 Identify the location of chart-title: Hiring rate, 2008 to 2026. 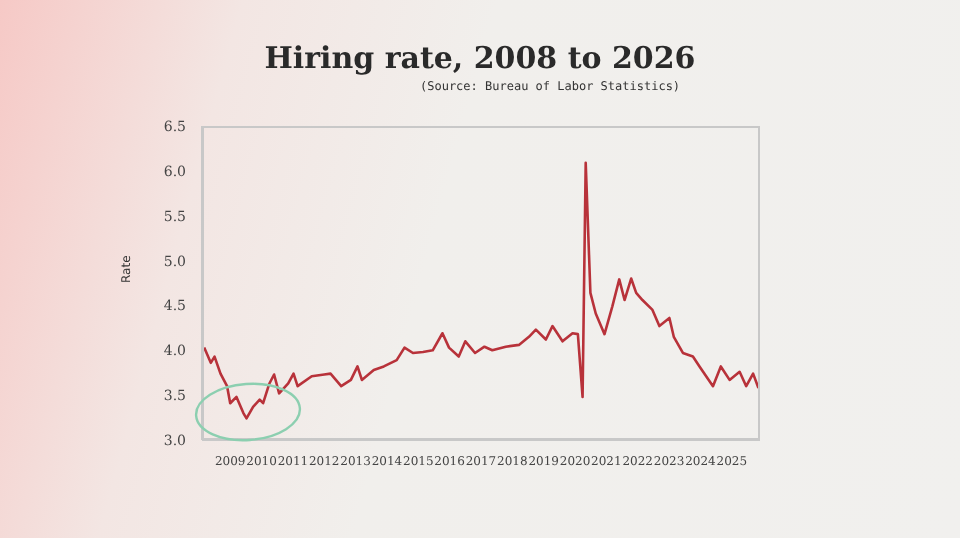
(480, 58).